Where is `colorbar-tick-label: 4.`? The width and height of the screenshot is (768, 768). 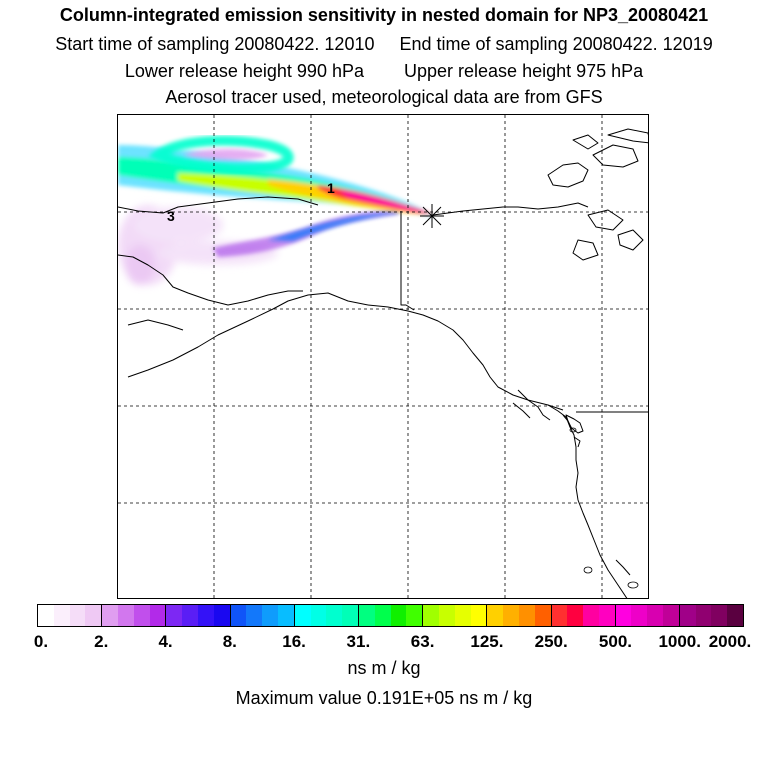 colorbar-tick-label: 4. is located at coordinates (165, 641).